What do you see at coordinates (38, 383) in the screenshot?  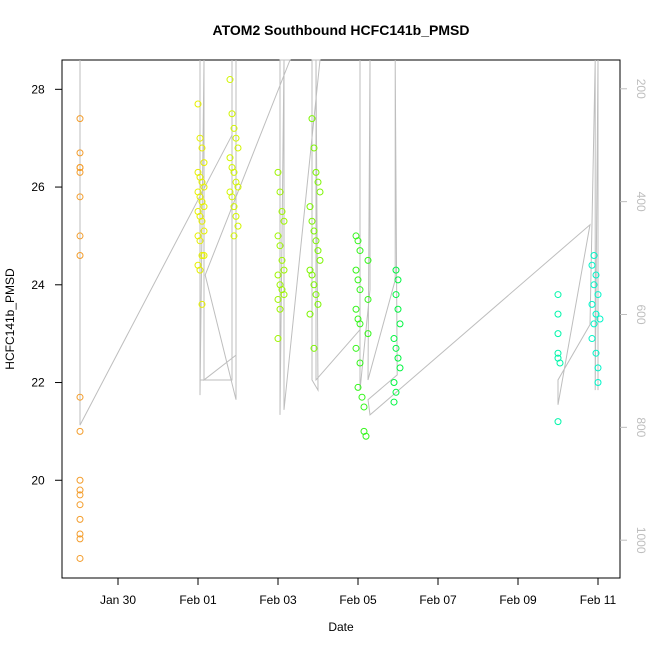 I see `y-tick-label: 22` at bounding box center [38, 383].